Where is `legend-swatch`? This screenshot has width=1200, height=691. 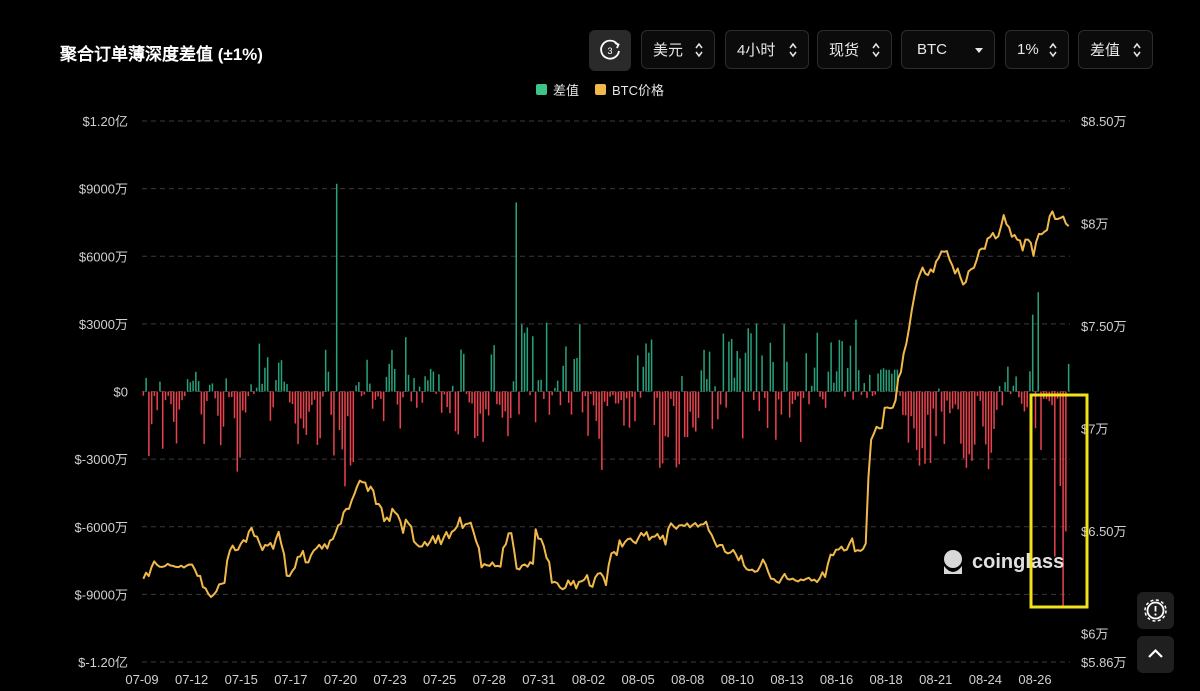 legend-swatch is located at coordinates (541, 89).